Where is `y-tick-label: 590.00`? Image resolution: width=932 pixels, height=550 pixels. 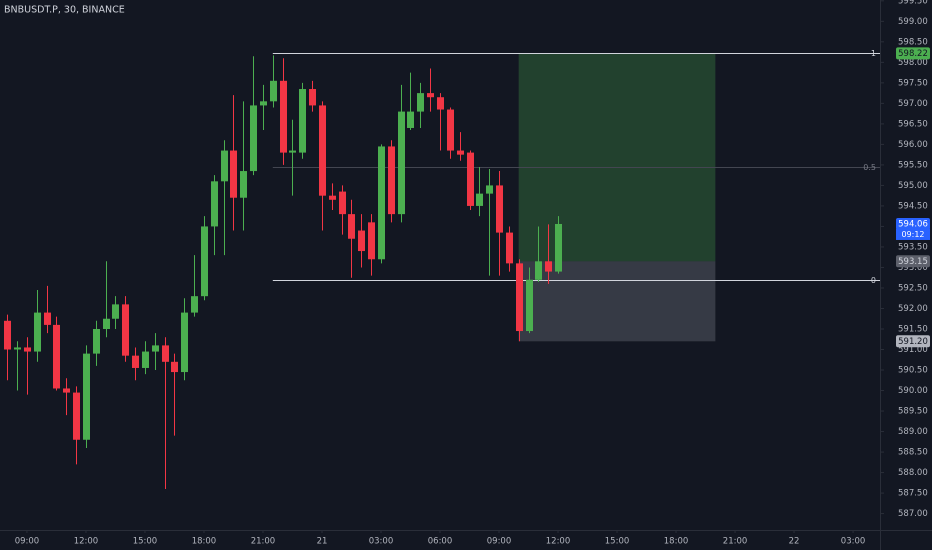
y-tick-label: 590.00 is located at coordinates (913, 391).